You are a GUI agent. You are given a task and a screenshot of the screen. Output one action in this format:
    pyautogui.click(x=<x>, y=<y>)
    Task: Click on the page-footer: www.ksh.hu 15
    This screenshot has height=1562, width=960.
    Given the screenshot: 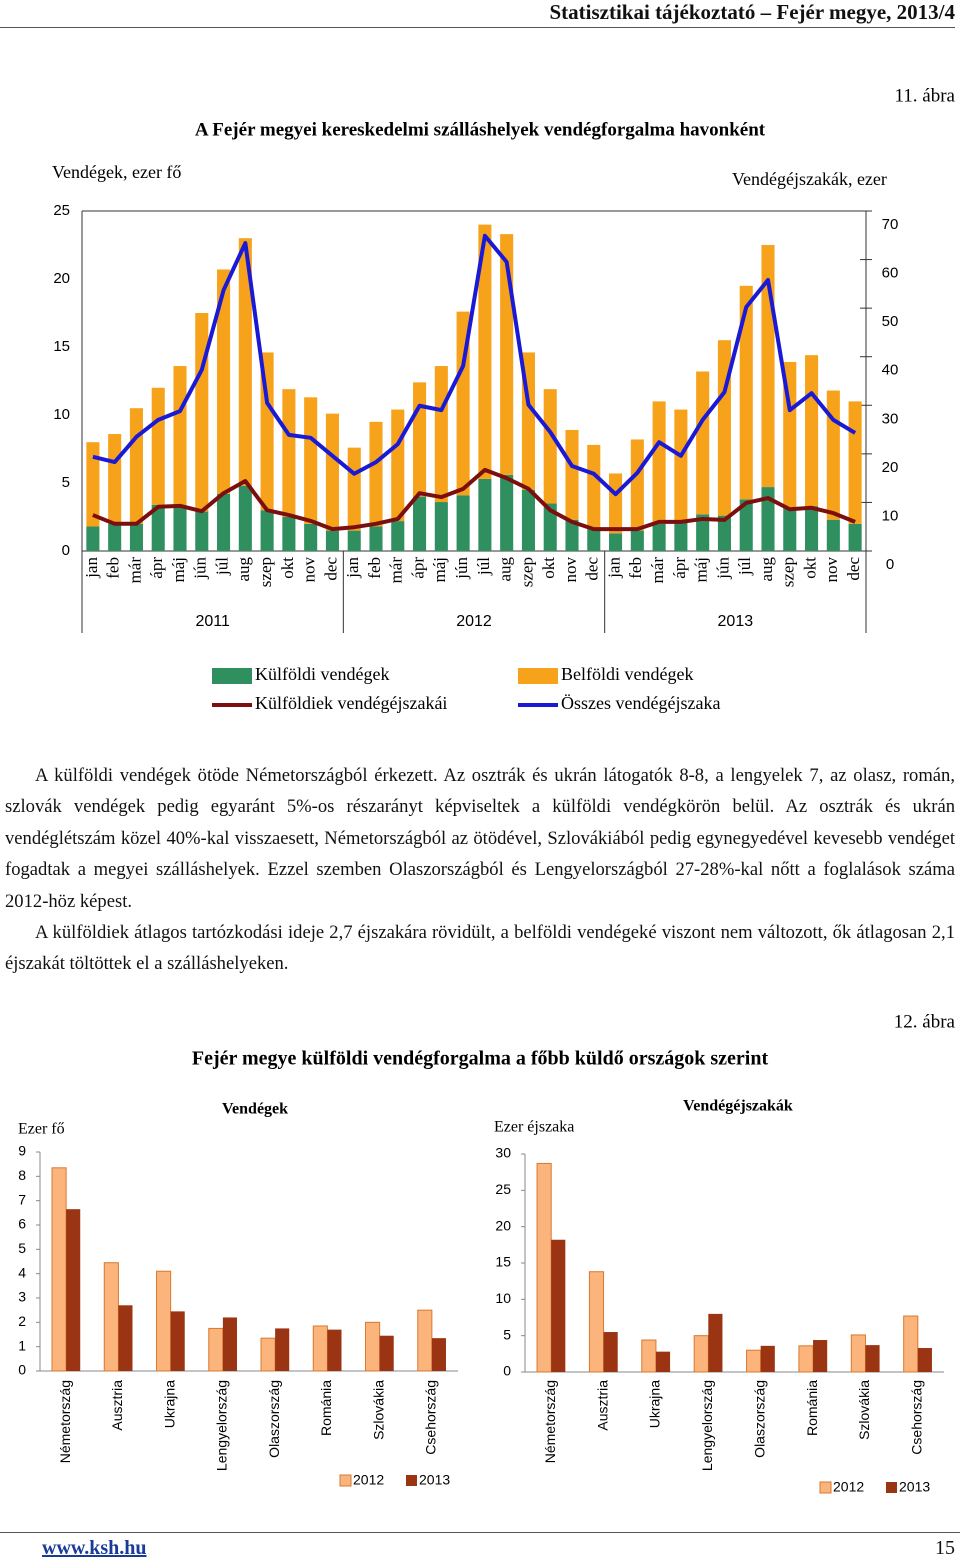 What is the action you would take?
    pyautogui.click(x=480, y=1545)
    